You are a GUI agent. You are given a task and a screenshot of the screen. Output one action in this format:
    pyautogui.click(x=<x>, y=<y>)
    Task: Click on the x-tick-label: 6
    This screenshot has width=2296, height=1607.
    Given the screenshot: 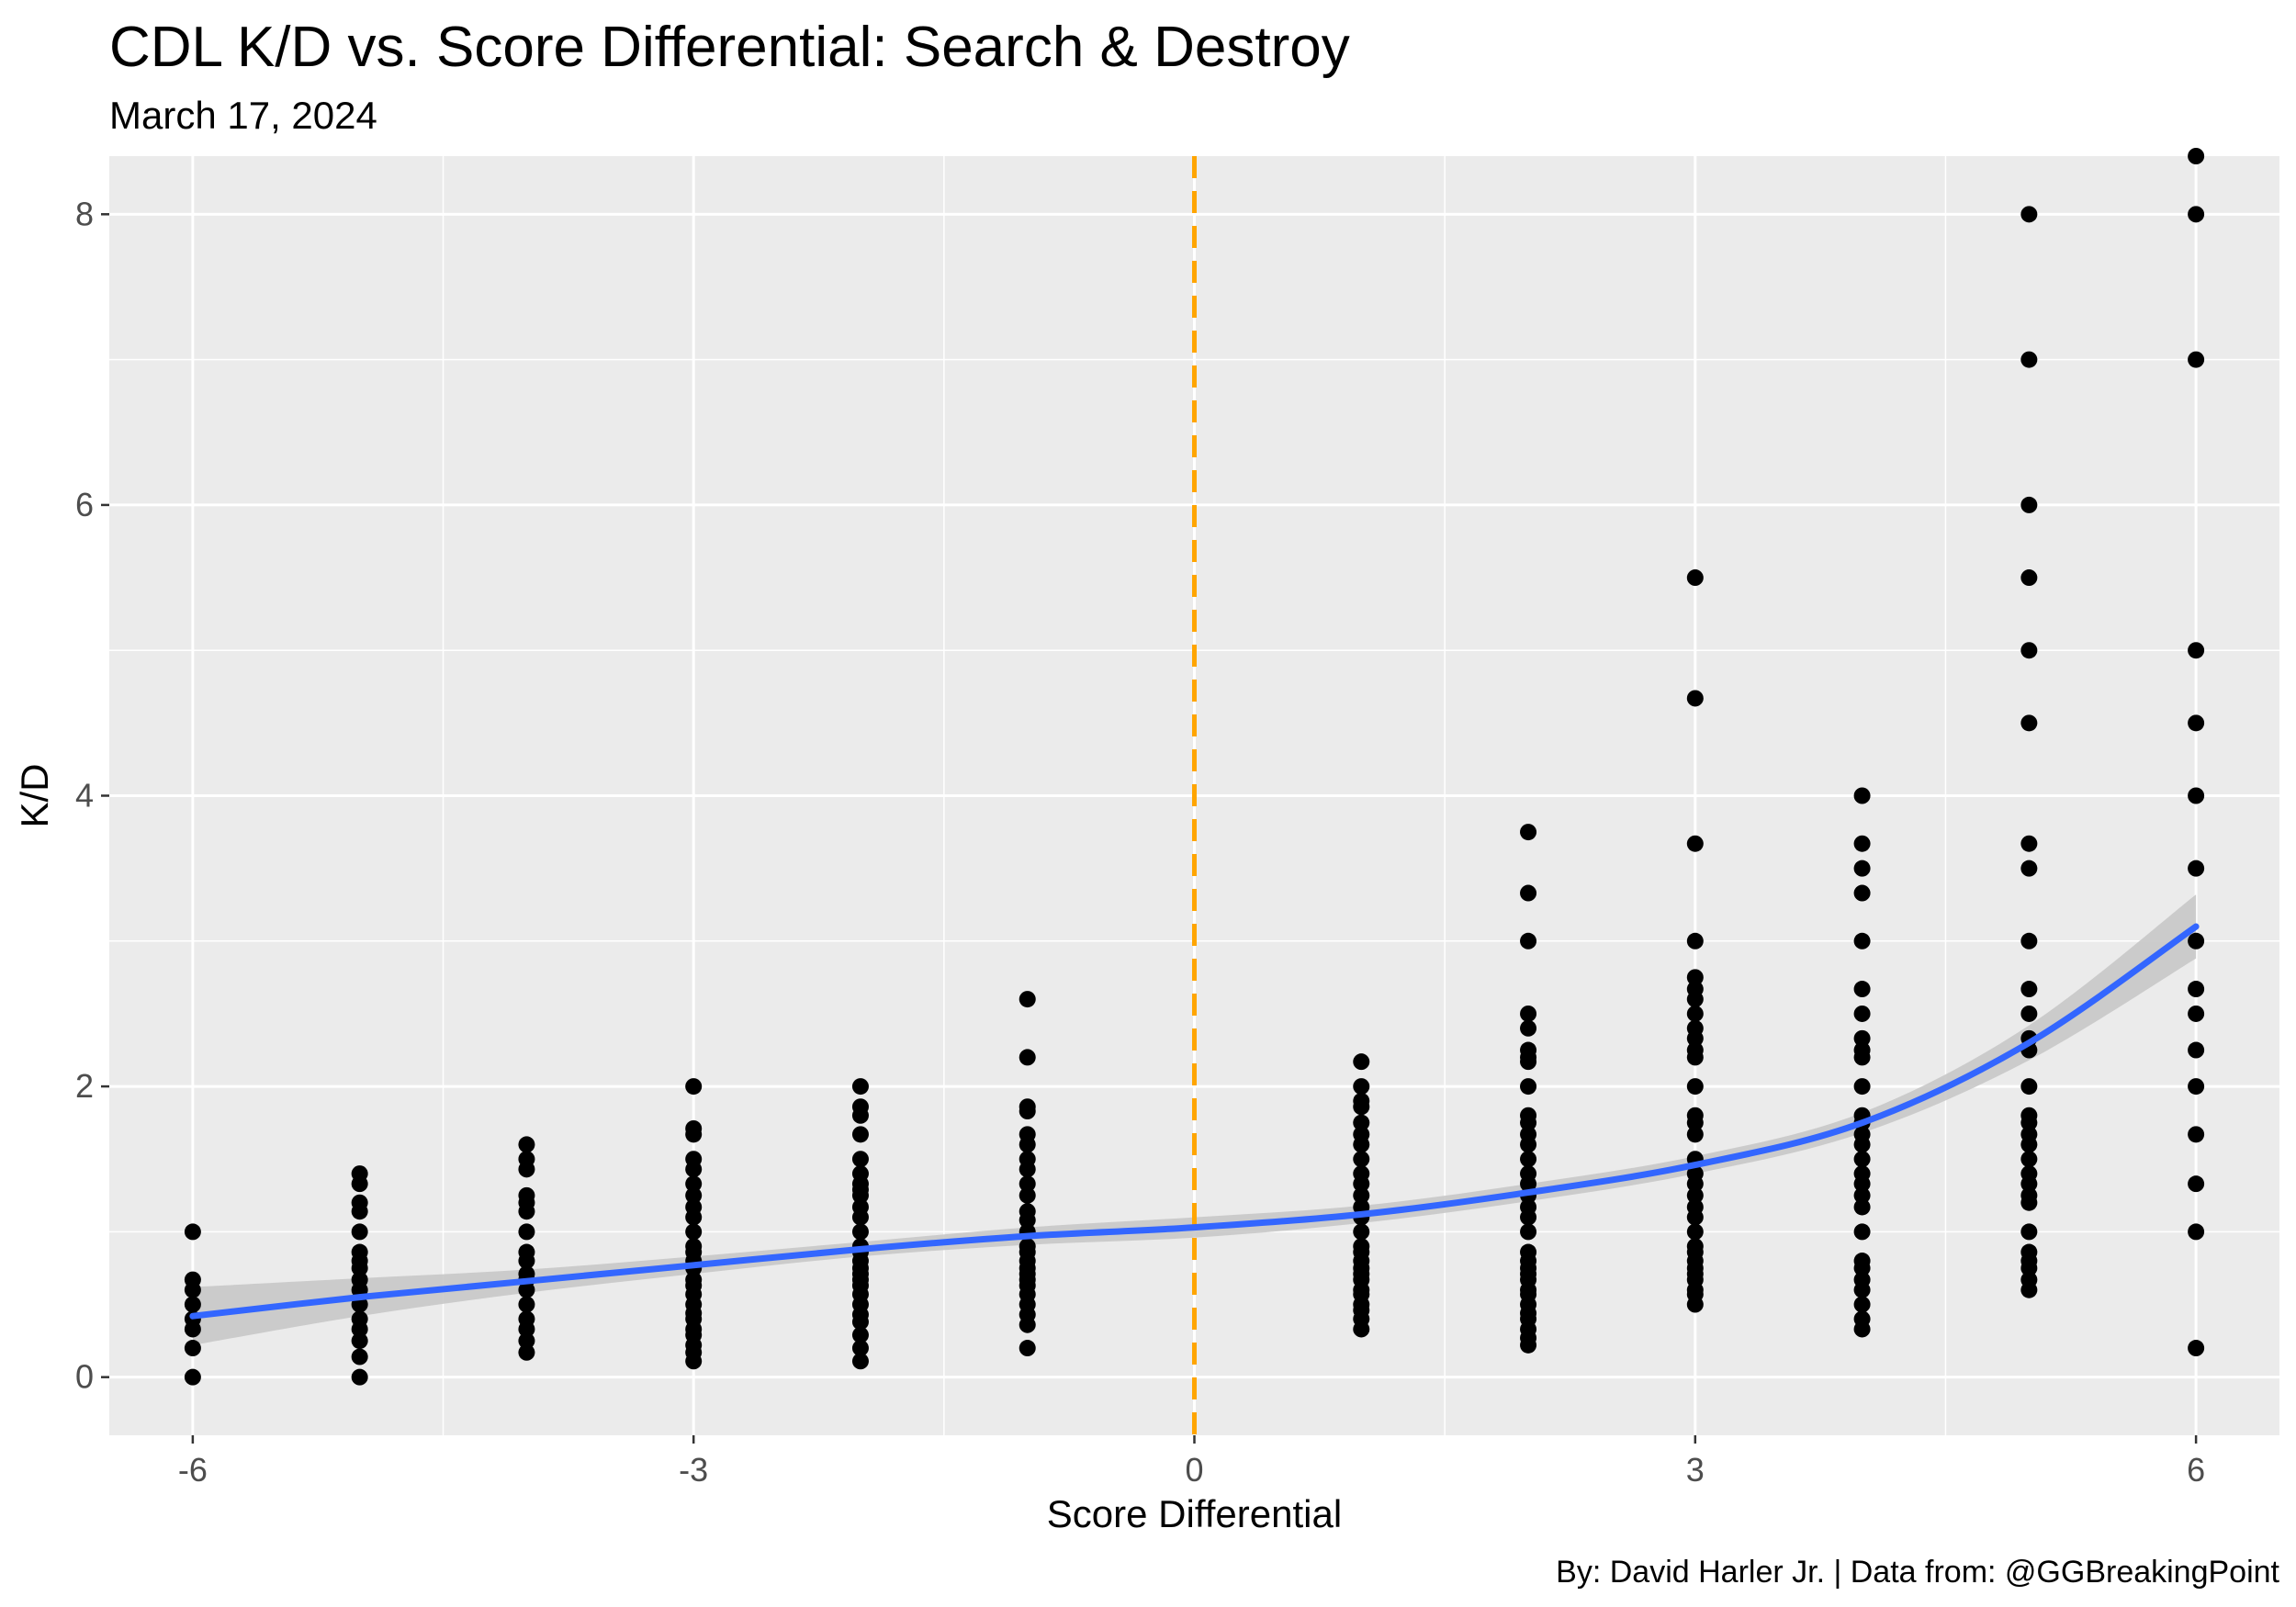 What is the action you would take?
    pyautogui.click(x=2196, y=1470)
    